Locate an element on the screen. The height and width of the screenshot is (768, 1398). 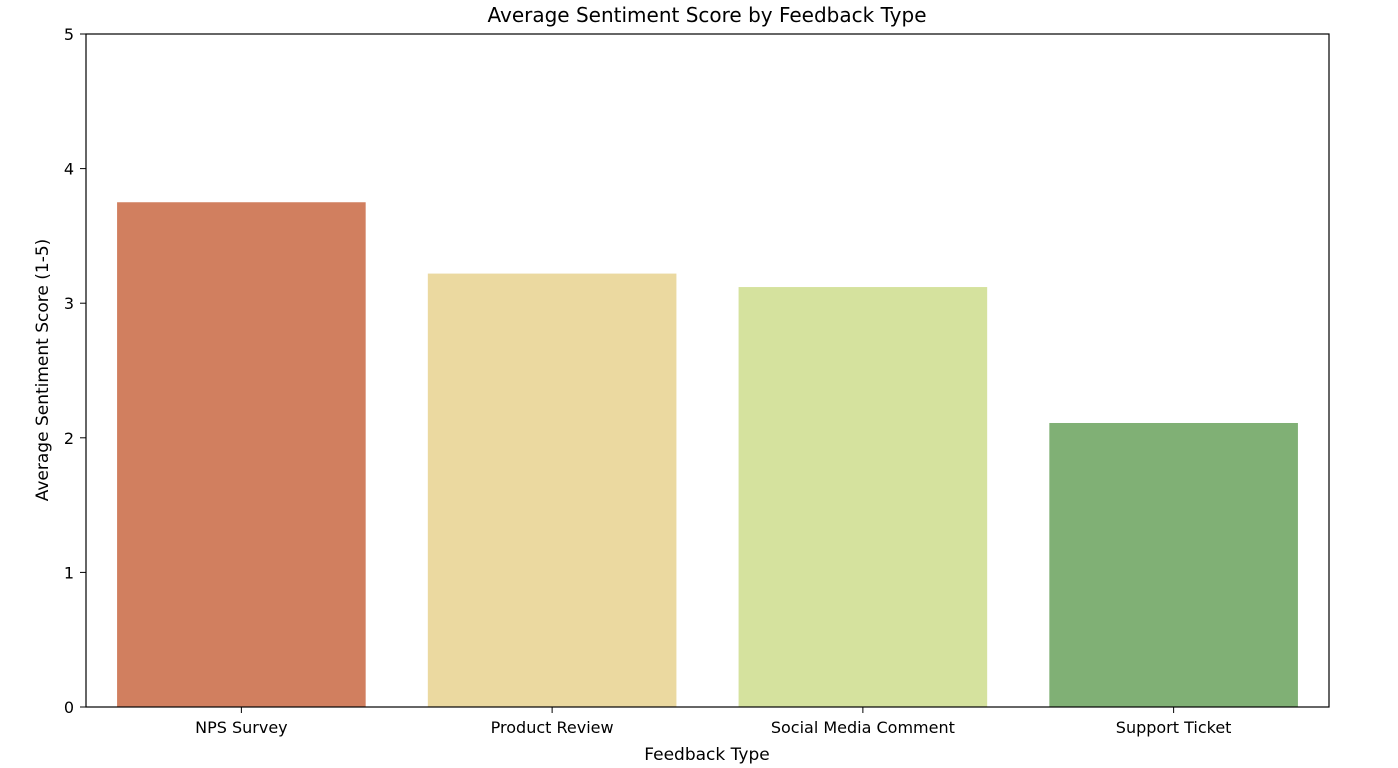
y-tick-label: 1 is located at coordinates (69, 572).